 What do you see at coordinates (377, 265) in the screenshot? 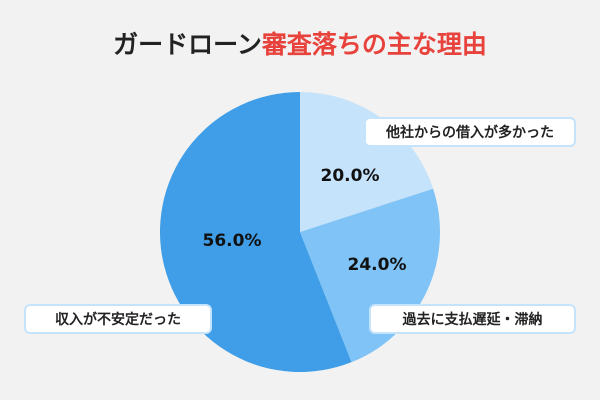
I see `value-label: 24.0%` at bounding box center [377, 265].